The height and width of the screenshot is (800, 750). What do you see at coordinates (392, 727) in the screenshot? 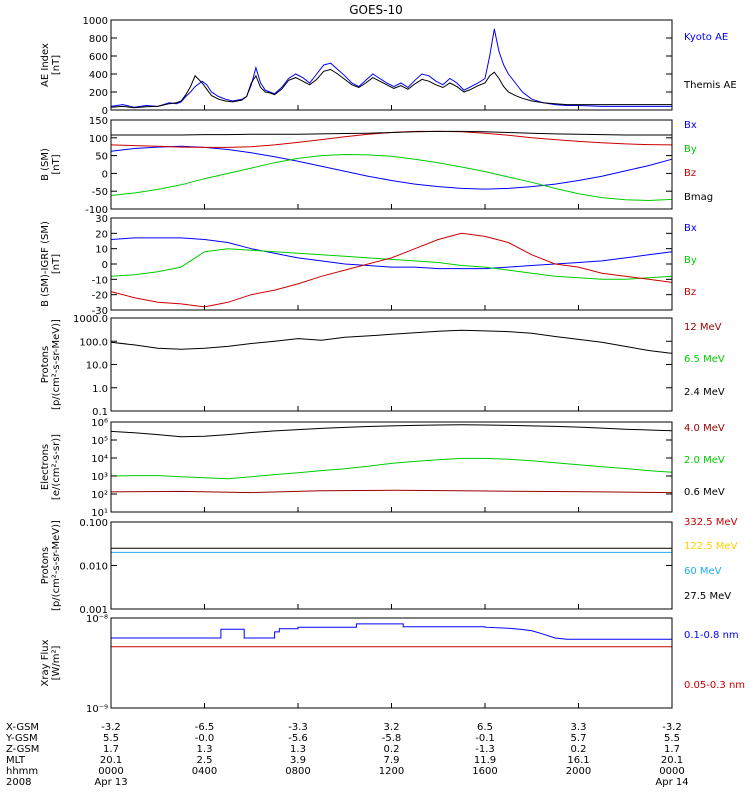
I see `x-row-value-0-3: 3.2` at bounding box center [392, 727].